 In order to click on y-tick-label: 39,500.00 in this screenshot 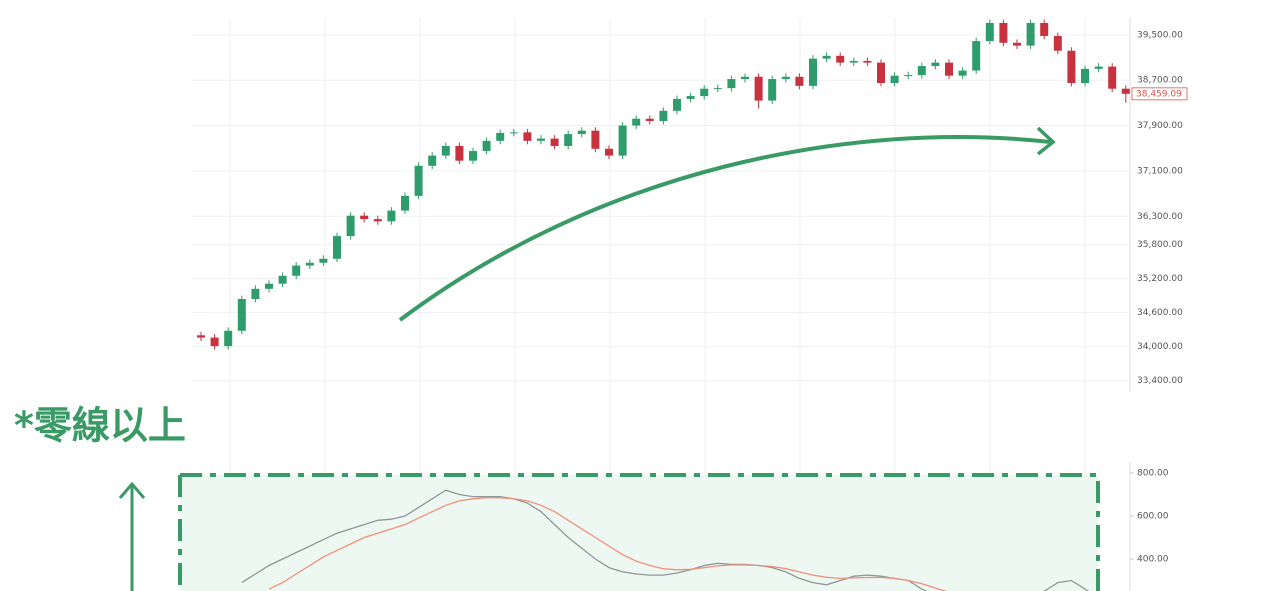, I will do `click(1160, 35)`.